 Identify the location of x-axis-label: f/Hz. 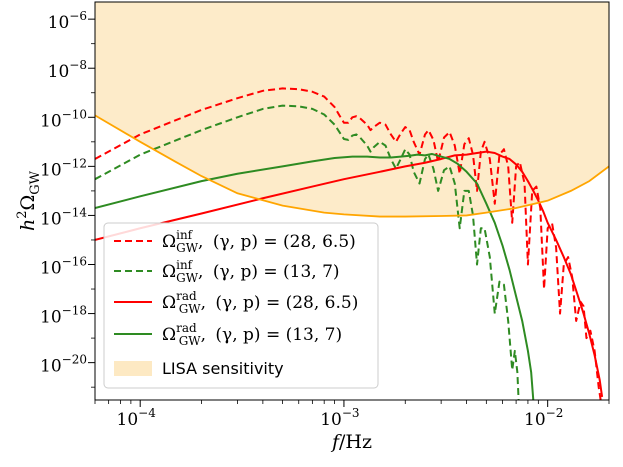
(351, 442).